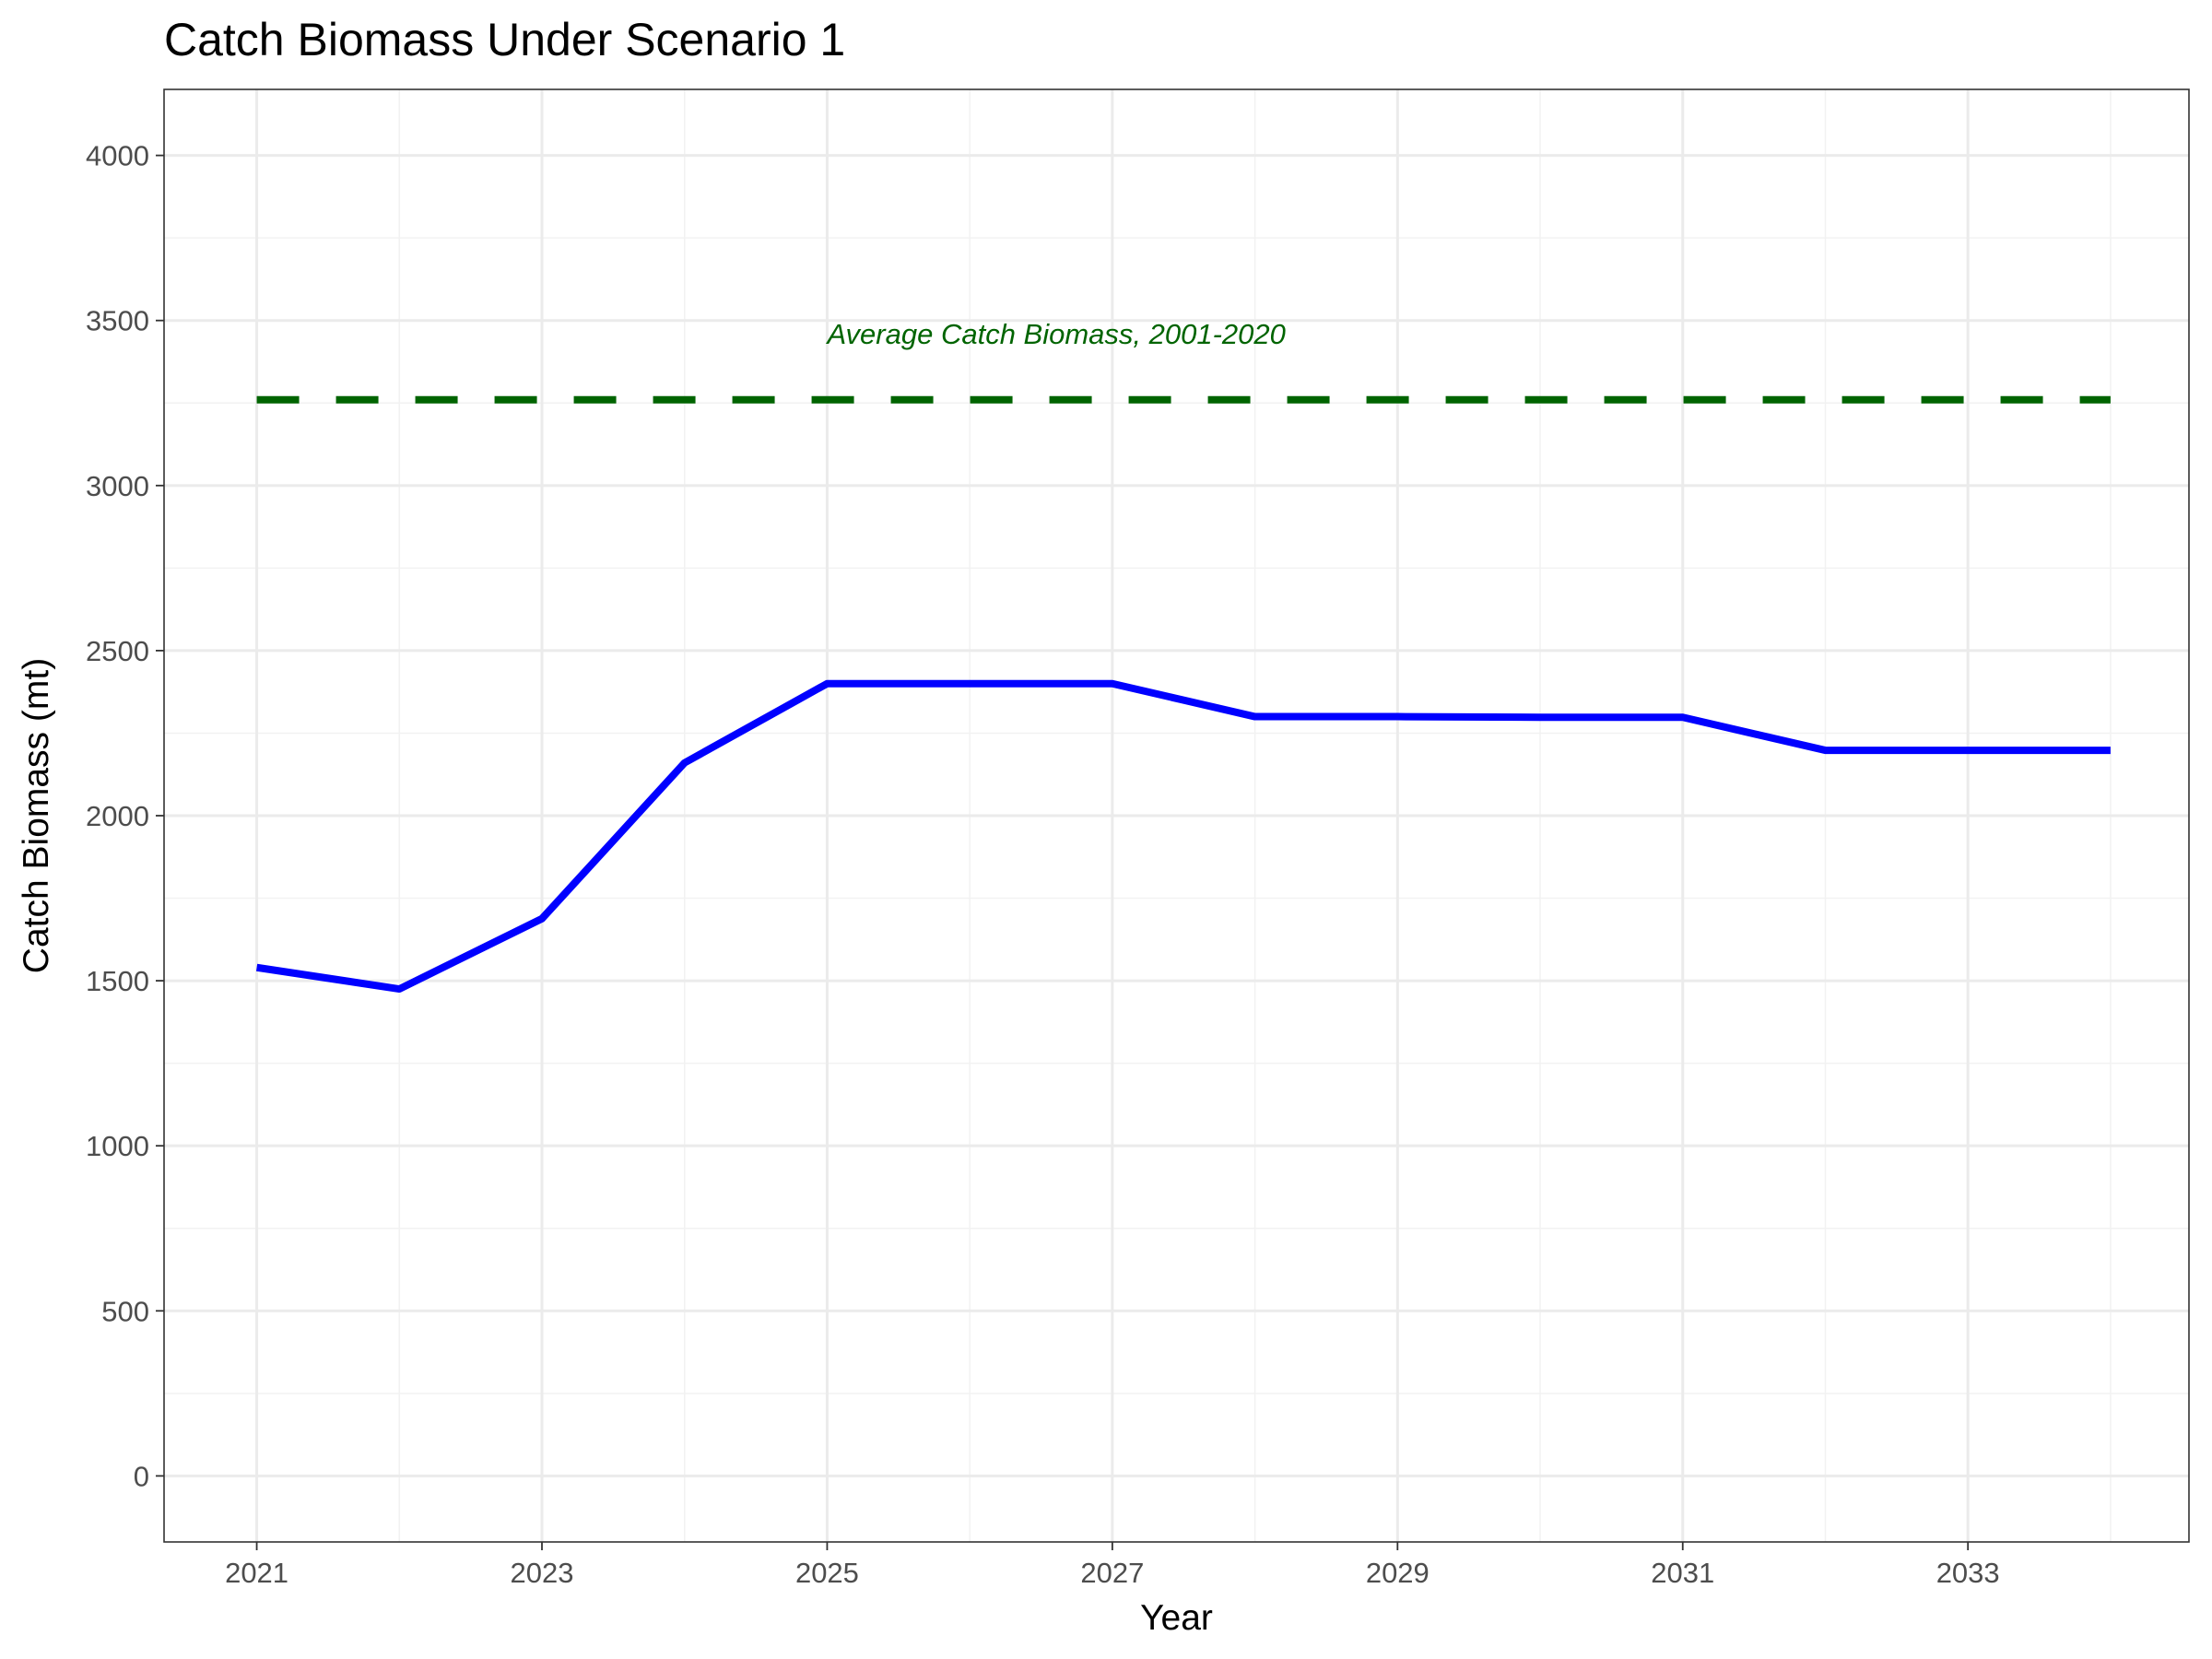  What do you see at coordinates (1112, 1573) in the screenshot?
I see `x-tick-label: 2027` at bounding box center [1112, 1573].